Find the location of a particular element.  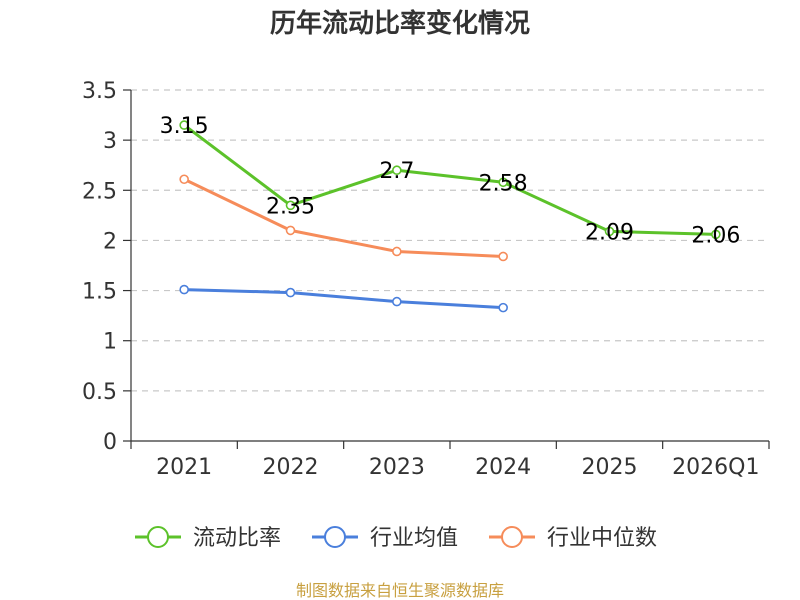

x-tick-label: 2021 is located at coordinates (184, 467).